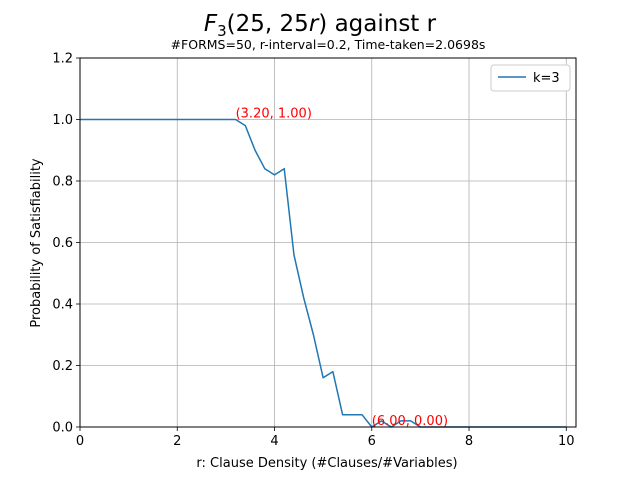  I want to click on legend: k=3, so click(530, 78).